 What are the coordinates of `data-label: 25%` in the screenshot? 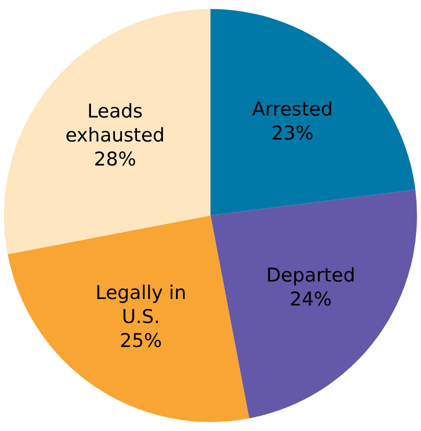 It's located at (141, 341).